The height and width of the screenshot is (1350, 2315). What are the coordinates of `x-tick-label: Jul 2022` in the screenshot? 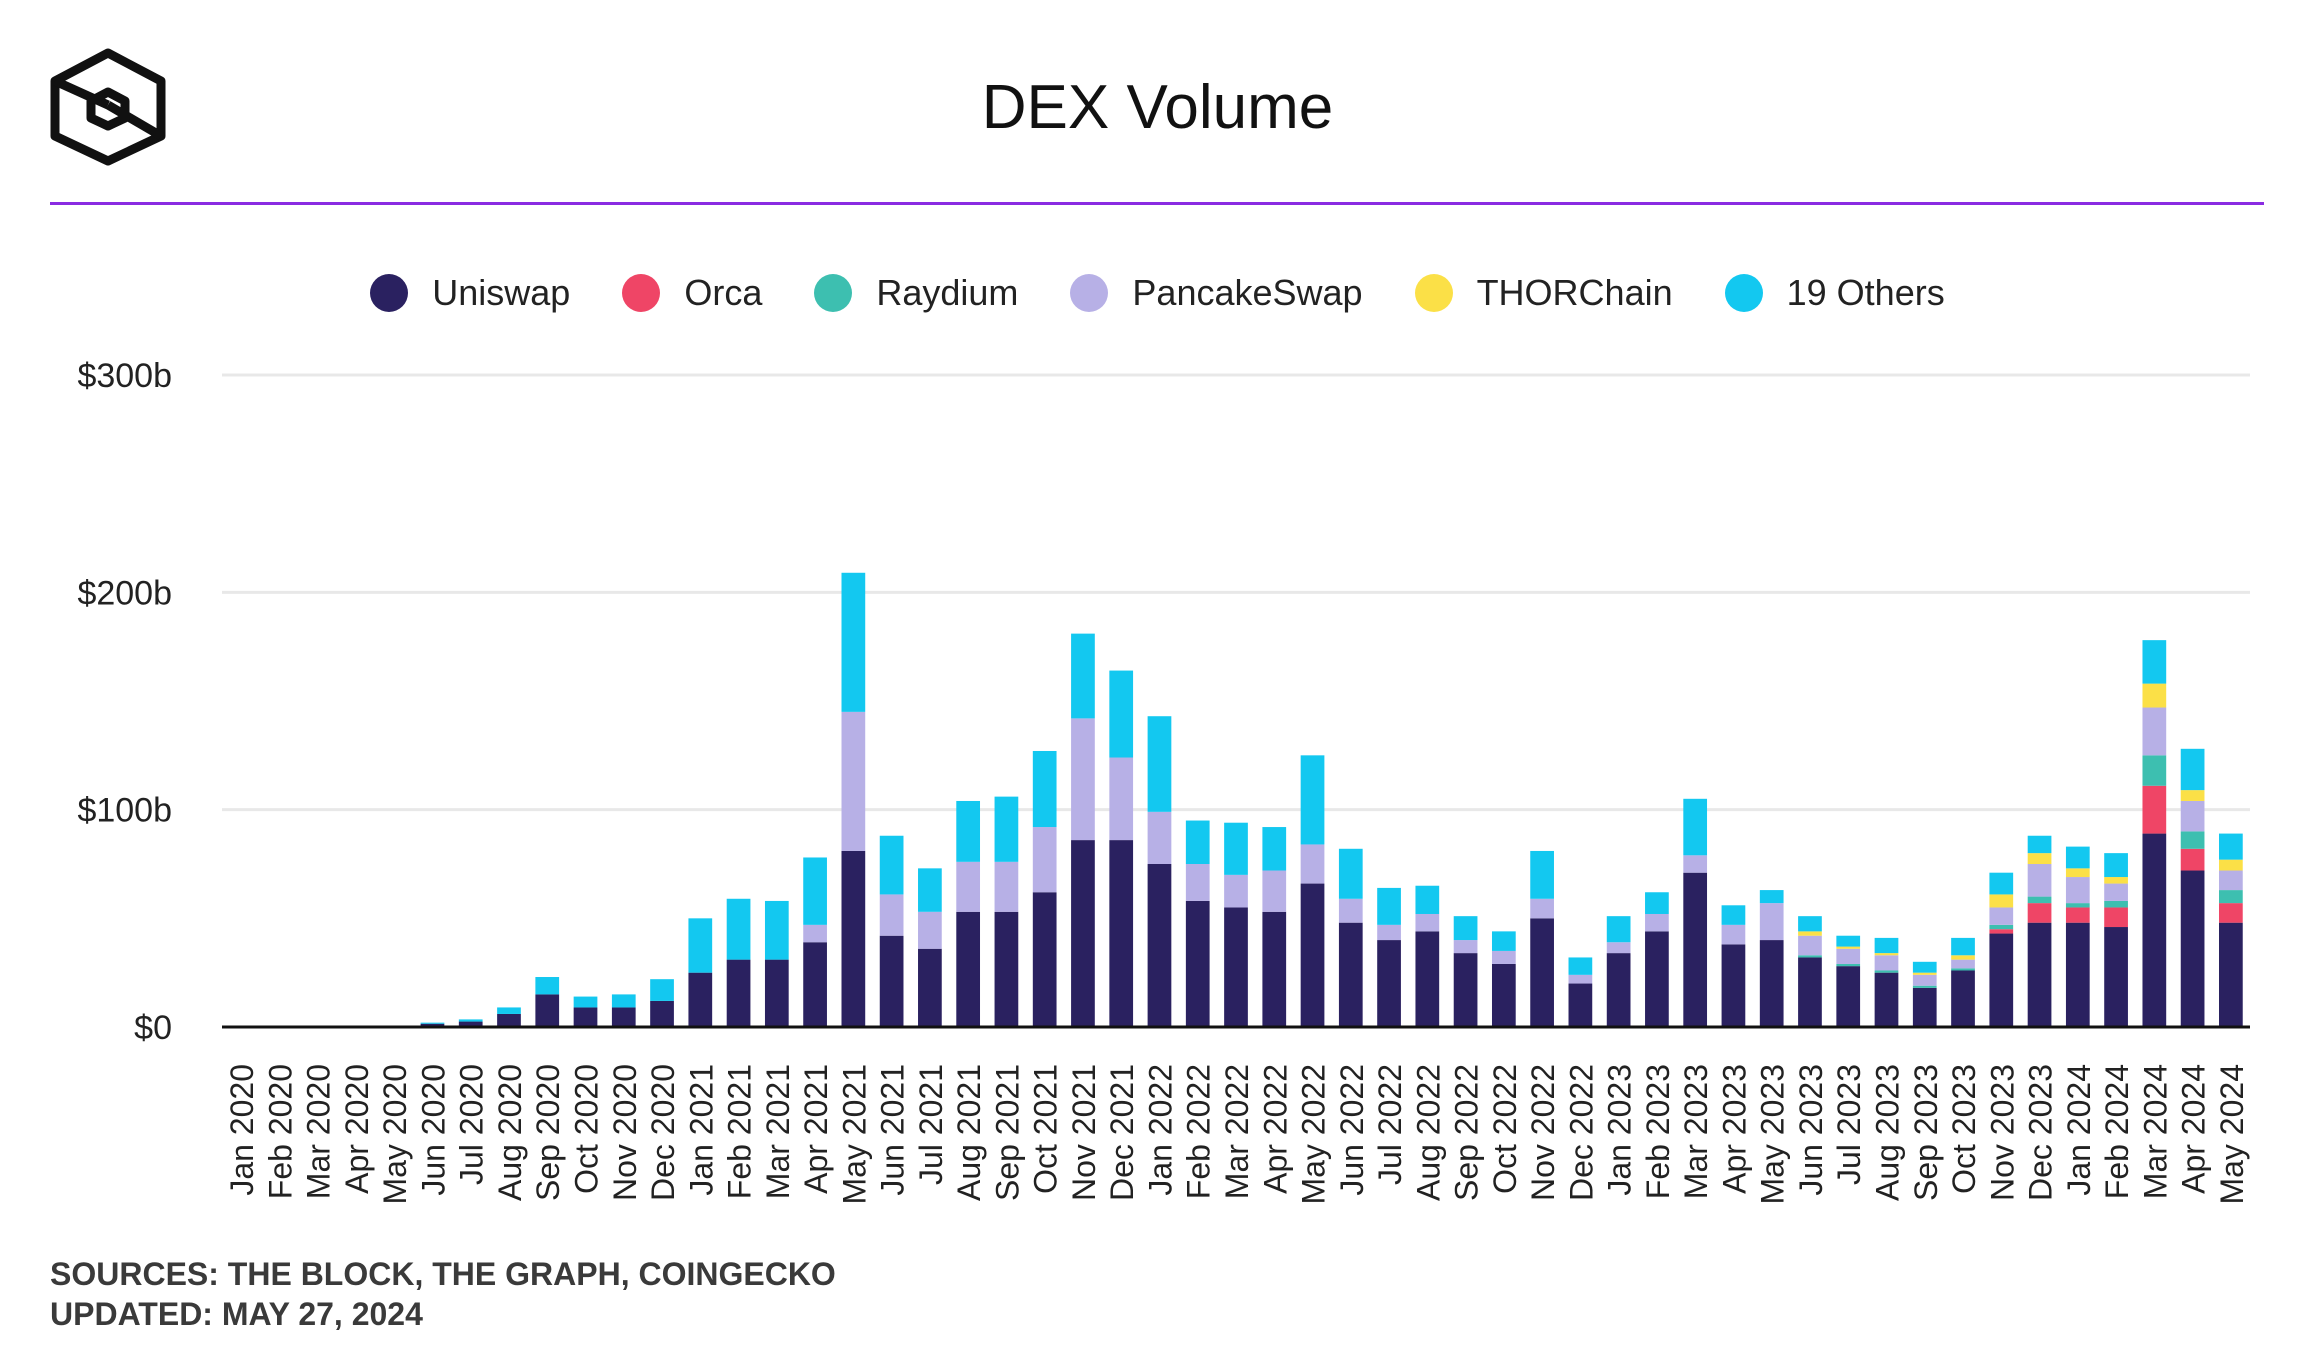 It's located at (1390, 1124).